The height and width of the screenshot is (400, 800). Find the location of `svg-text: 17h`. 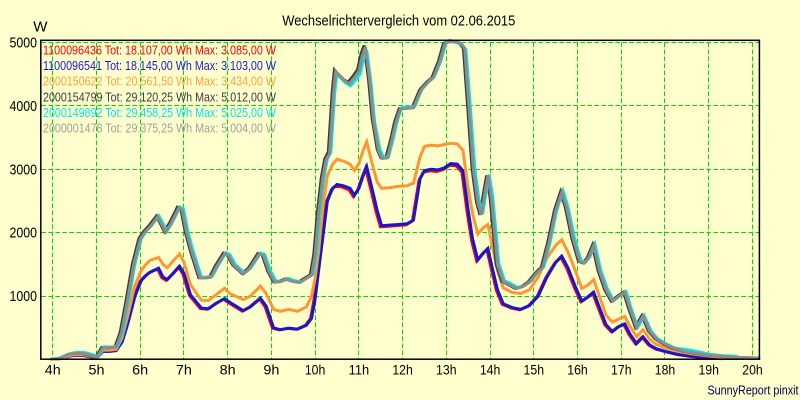

svg-text: 17h is located at coordinates (621, 370).